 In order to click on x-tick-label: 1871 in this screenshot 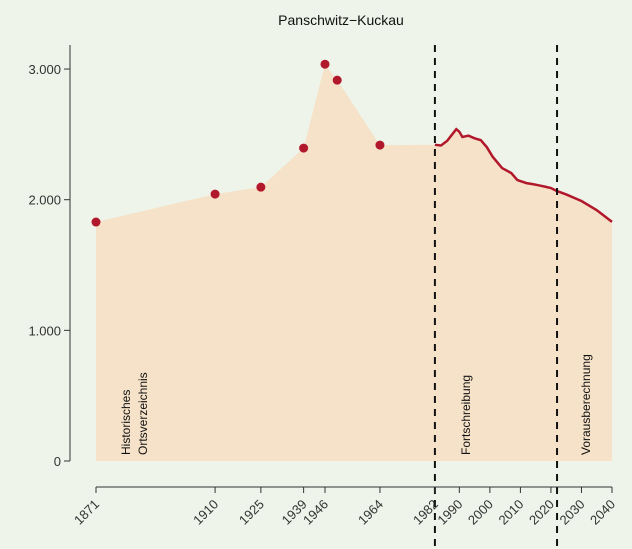, I will do `click(86, 512)`.